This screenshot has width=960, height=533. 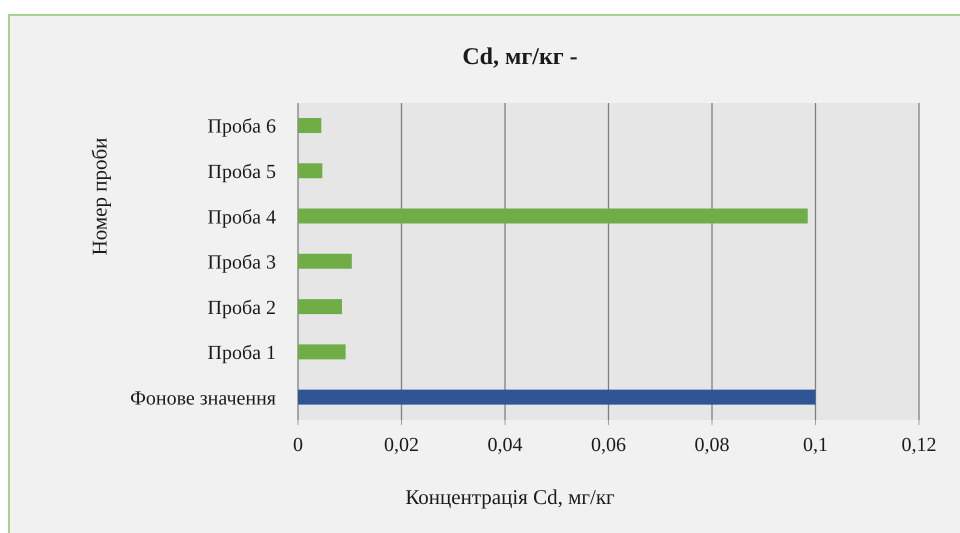 What do you see at coordinates (401, 445) in the screenshot?
I see `x-tick-label: 0,02` at bounding box center [401, 445].